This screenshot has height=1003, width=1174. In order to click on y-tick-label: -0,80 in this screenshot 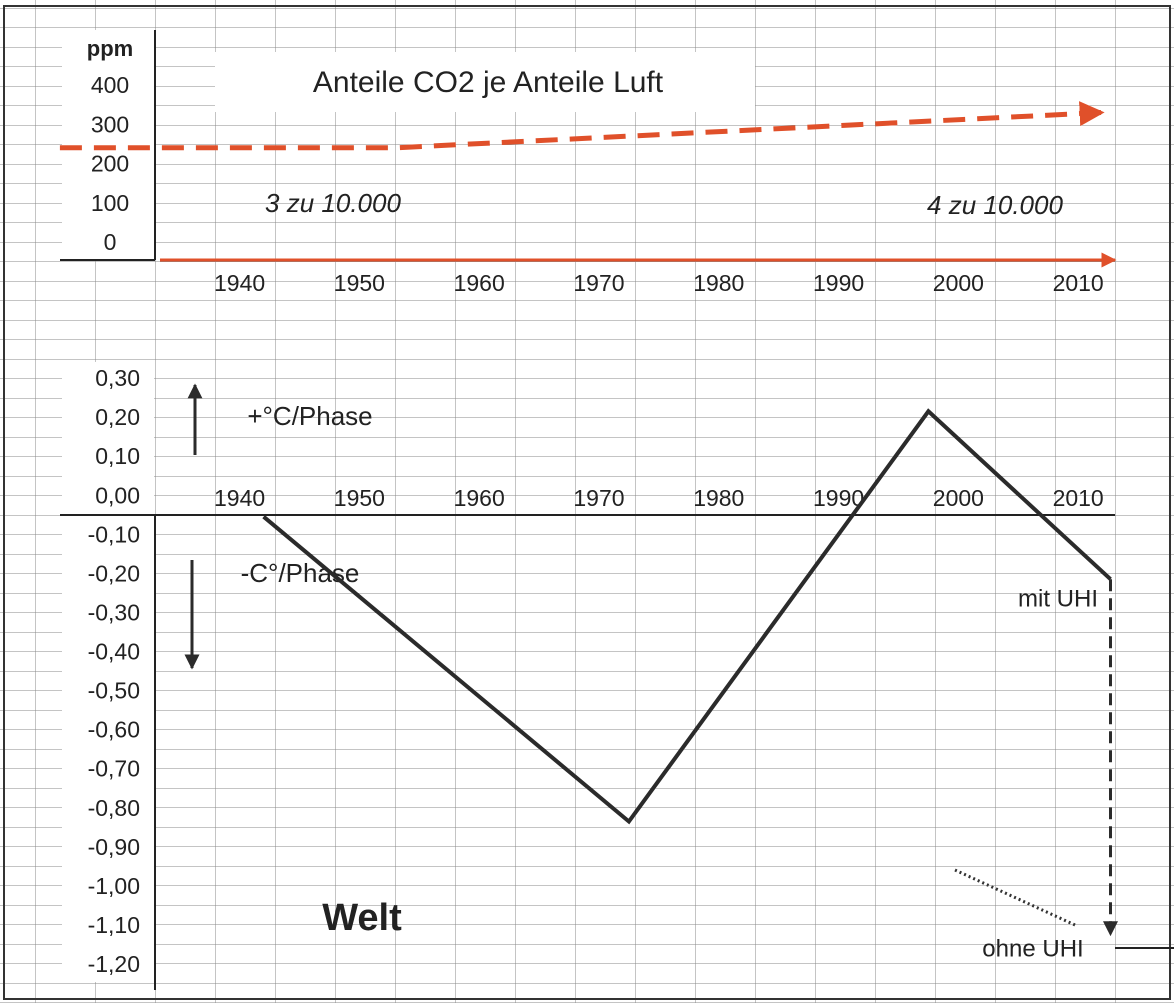, I will do `click(114, 808)`.